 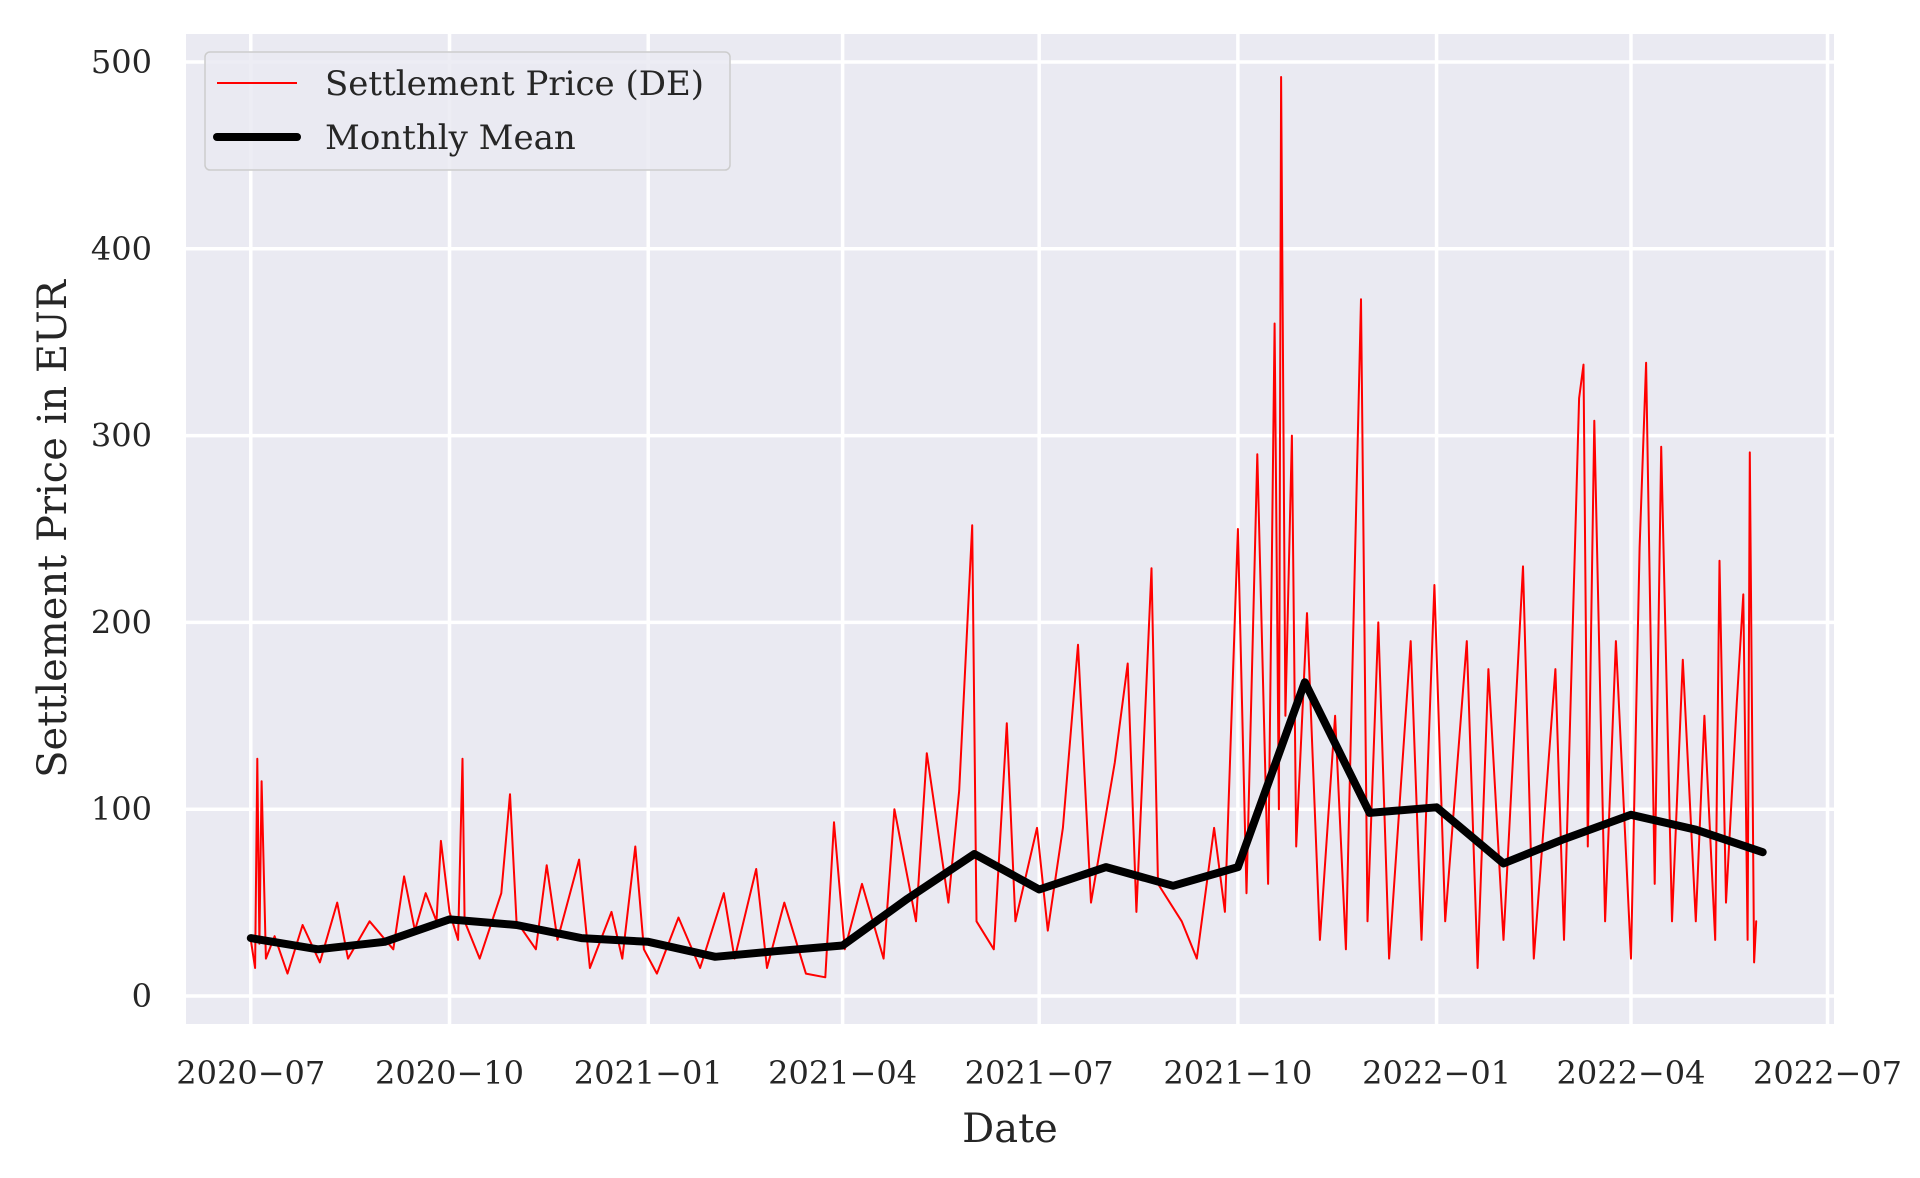 What do you see at coordinates (250, 1073) in the screenshot?
I see `x-tick-label: 2020−07` at bounding box center [250, 1073].